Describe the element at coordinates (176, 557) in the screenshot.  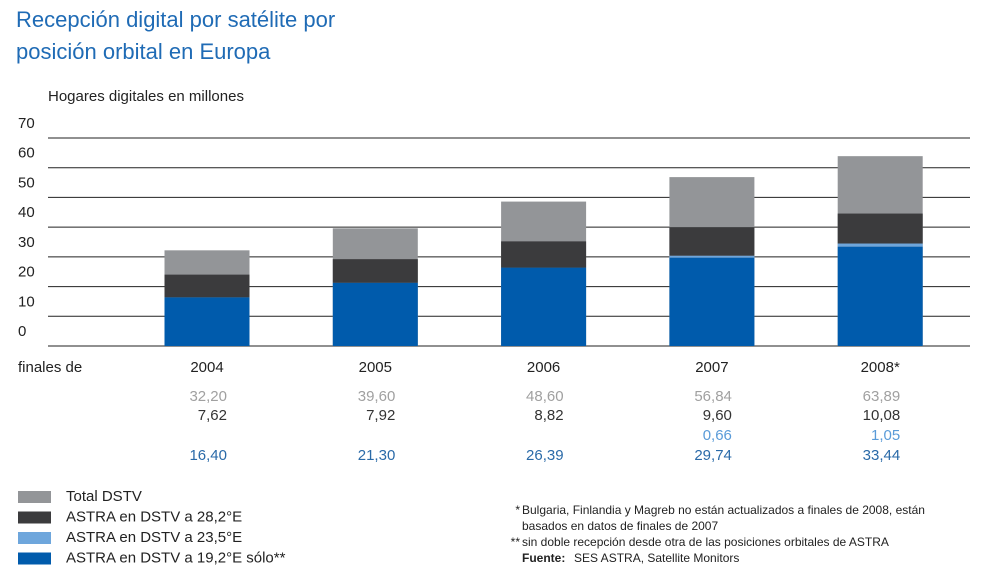
I see `legend-label: ASTRA en DSTV a 19,2°E sólo**` at that location.